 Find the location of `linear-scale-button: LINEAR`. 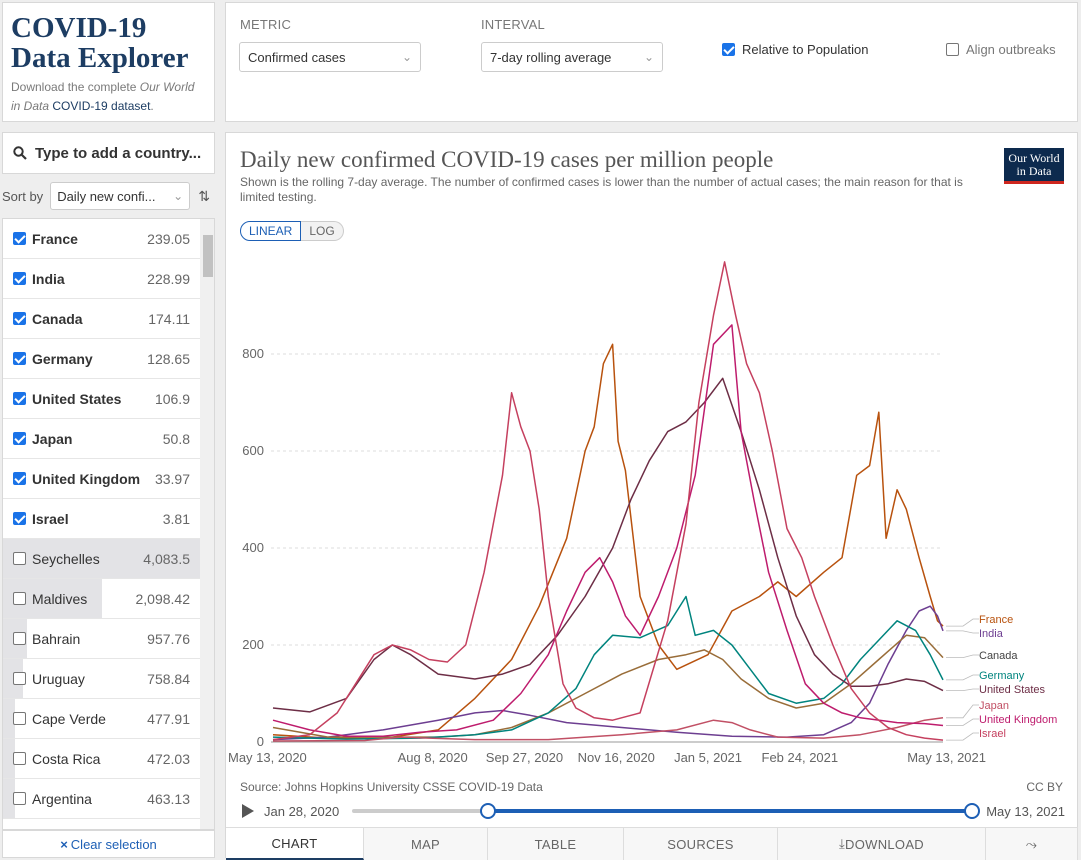

linear-scale-button: LINEAR is located at coordinates (271, 231).